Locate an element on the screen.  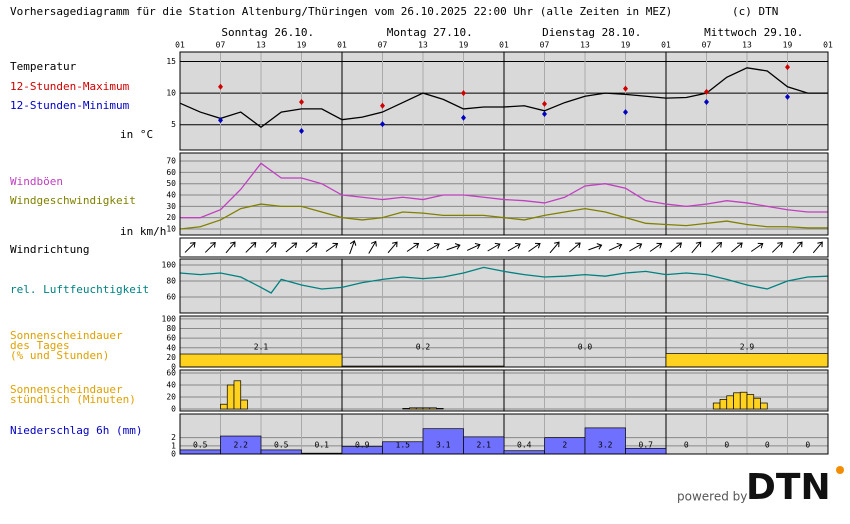
day-label: Sonntag 26.10. is located at coordinates (267, 32).